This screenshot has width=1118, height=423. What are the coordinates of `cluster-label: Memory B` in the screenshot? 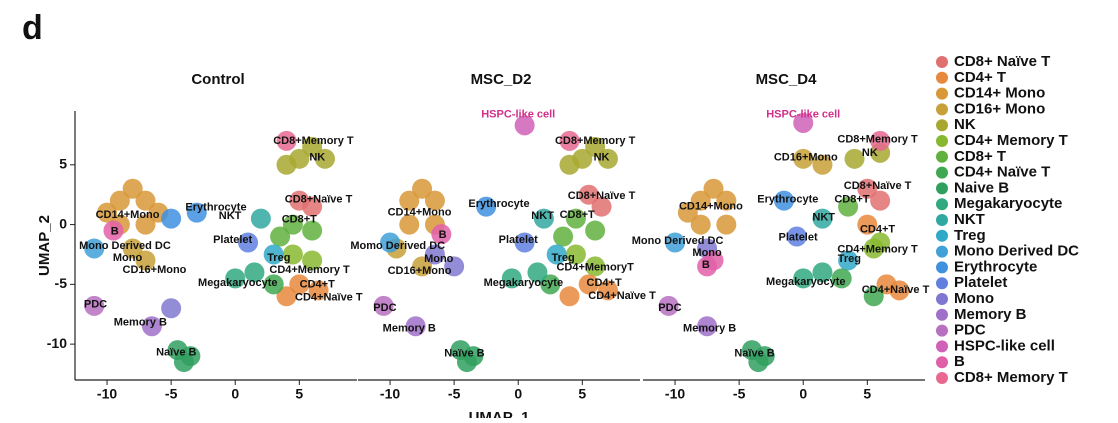 It's located at (409, 328).